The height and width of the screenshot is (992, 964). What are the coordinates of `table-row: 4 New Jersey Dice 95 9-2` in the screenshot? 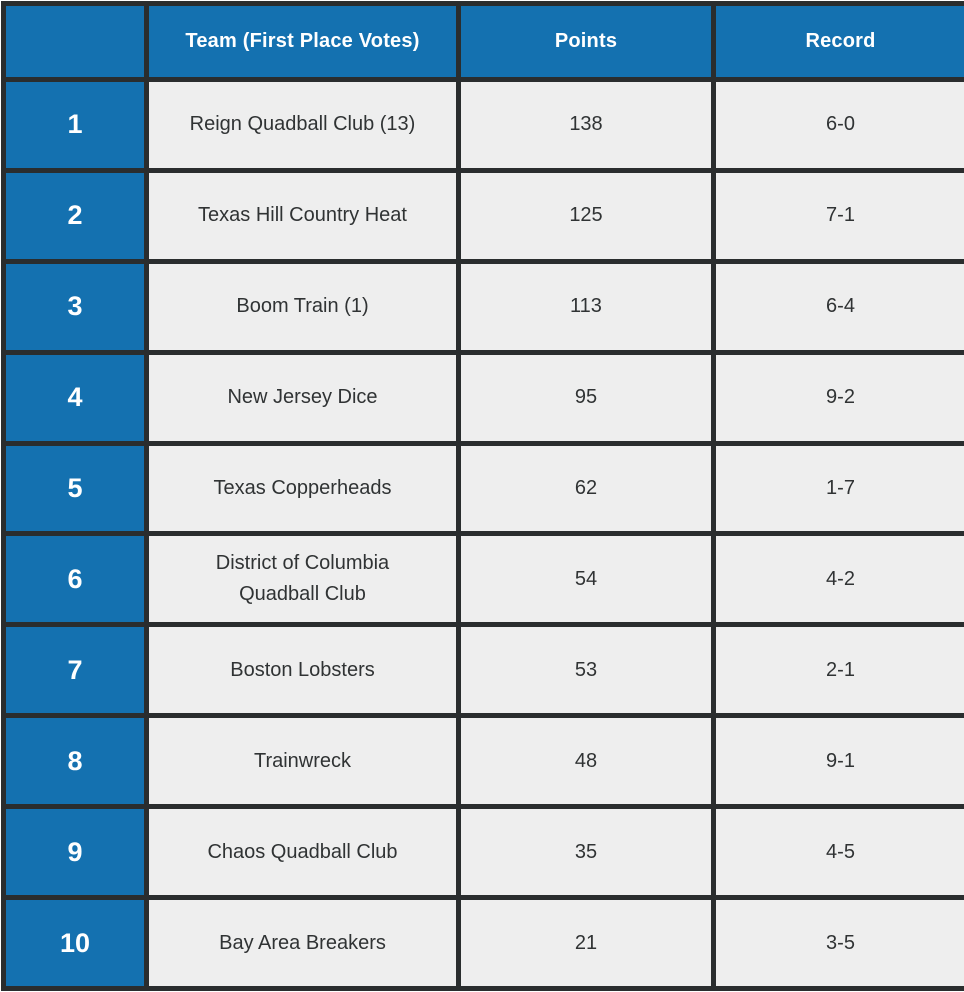 It's located at (482, 397).